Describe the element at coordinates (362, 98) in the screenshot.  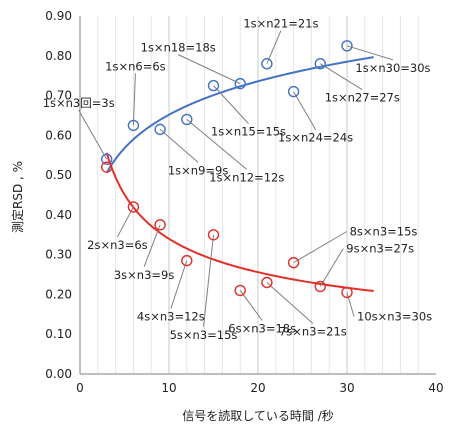
I see `annotation-label: 1s×n27=27s` at that location.